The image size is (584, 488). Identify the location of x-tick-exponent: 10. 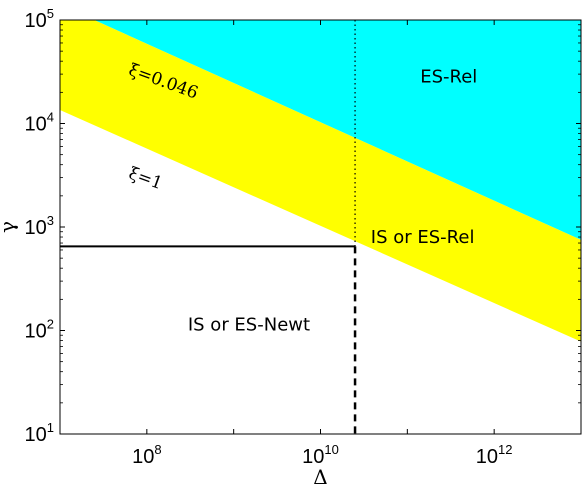
(331, 449).